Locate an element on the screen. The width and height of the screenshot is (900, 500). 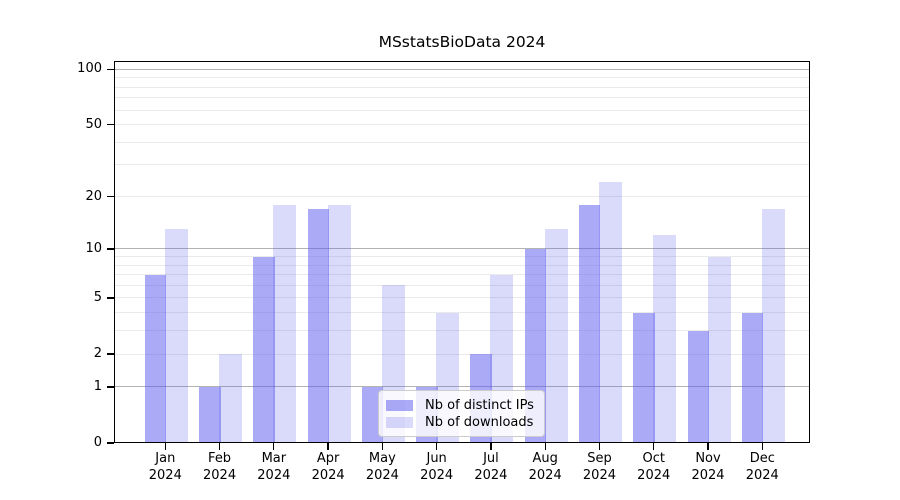
x-tick-label: Jul 2024 is located at coordinates (491, 467).